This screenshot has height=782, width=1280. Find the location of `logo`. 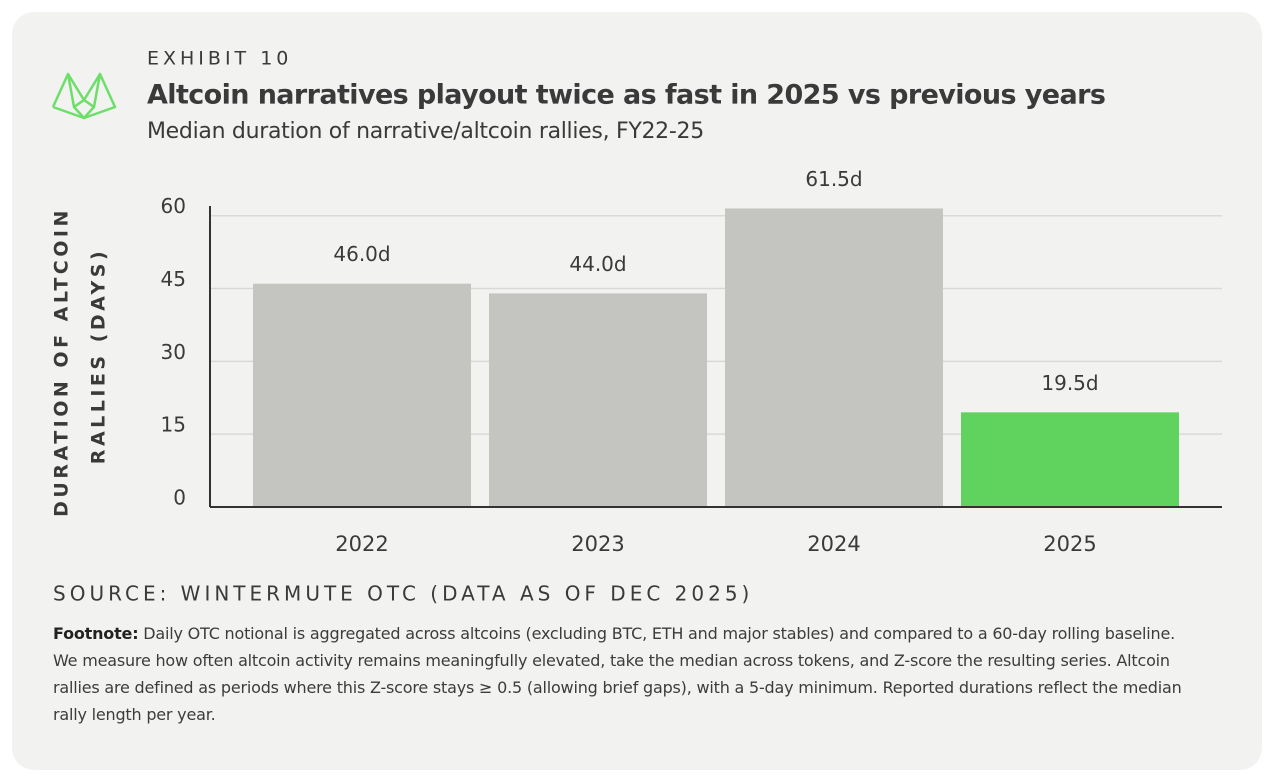

logo is located at coordinates (84, 96).